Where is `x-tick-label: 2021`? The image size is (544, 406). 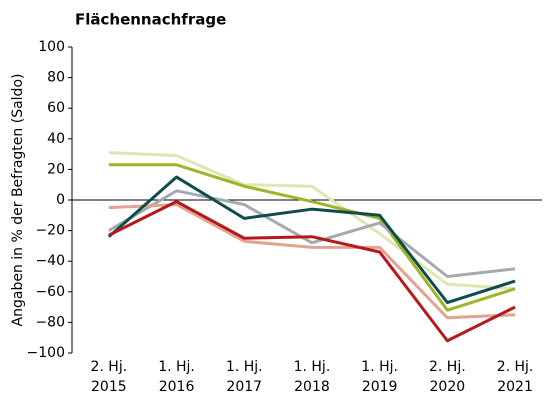 x-tick-label: 2021 is located at coordinates (515, 387).